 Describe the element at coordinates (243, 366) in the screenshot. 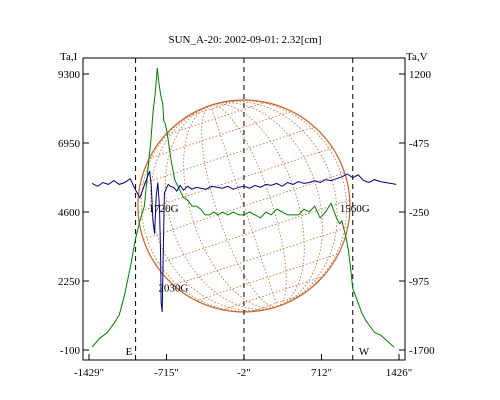

I see `x-axis-ticks: -1429" -715" -2" 712" 1426"` at that location.